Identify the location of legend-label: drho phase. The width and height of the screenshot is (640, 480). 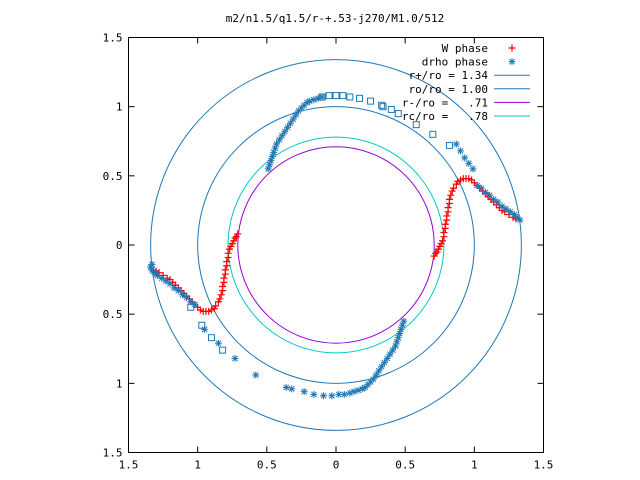
(455, 62).